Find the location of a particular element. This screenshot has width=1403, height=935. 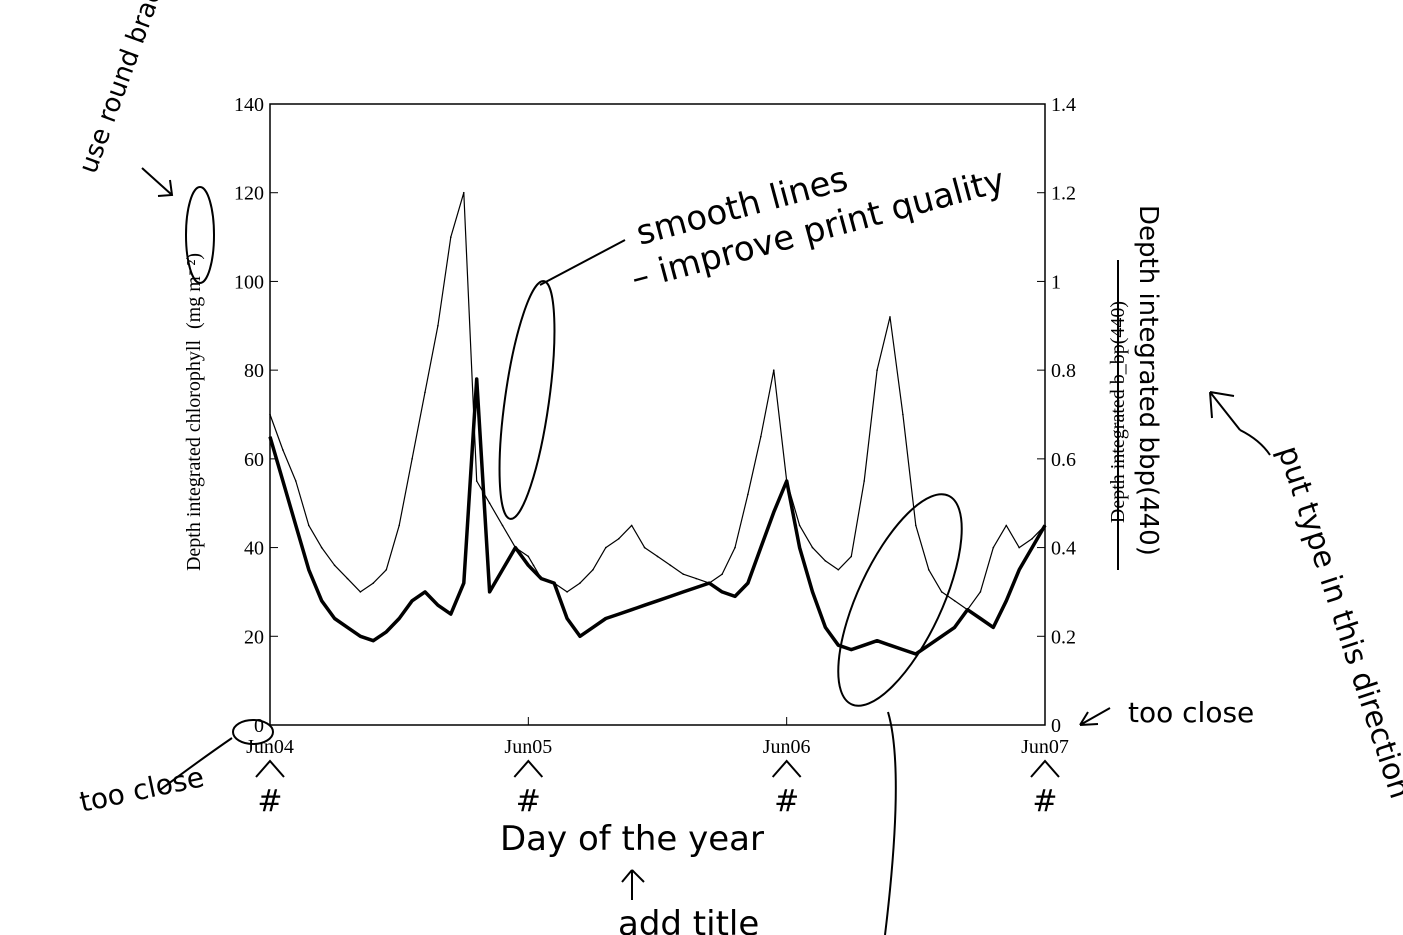

right-tick-label: 1.4 is located at coordinates (1063, 105).